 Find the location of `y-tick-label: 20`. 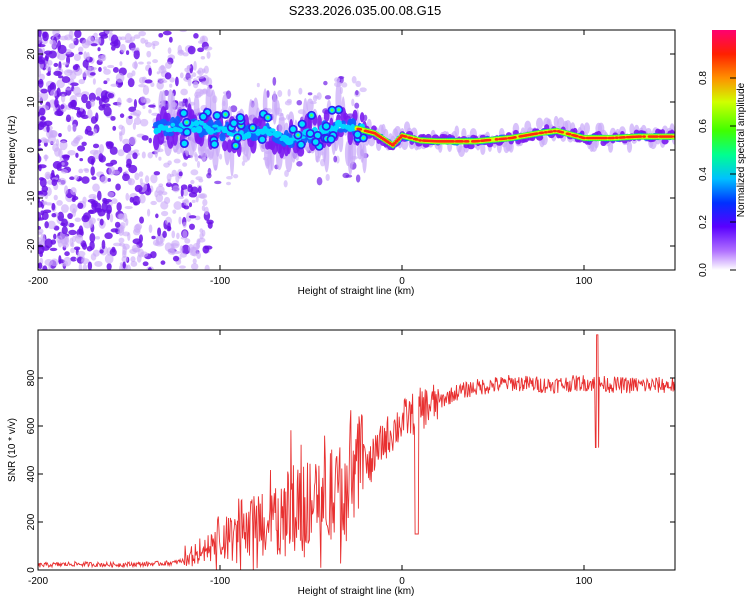

y-tick-label: 20 is located at coordinates (31, 54).